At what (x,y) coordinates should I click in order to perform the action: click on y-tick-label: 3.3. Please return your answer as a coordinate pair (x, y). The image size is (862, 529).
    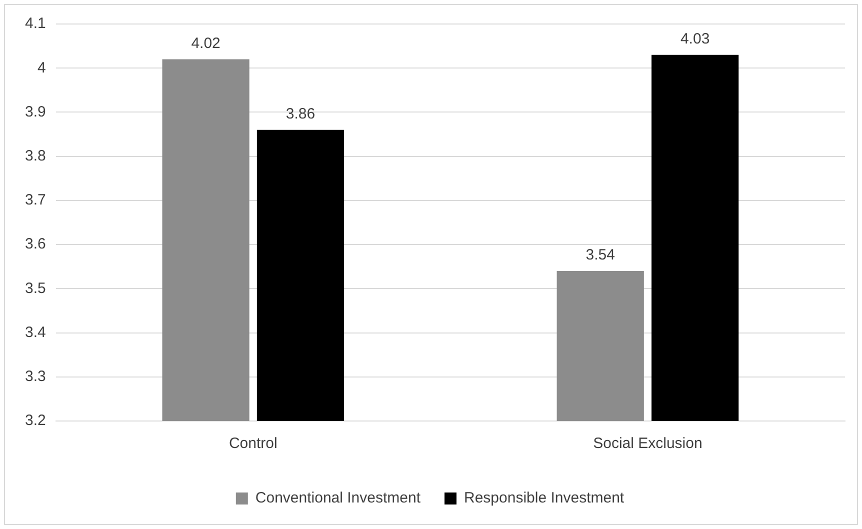
    Looking at the image, I should click on (35, 377).